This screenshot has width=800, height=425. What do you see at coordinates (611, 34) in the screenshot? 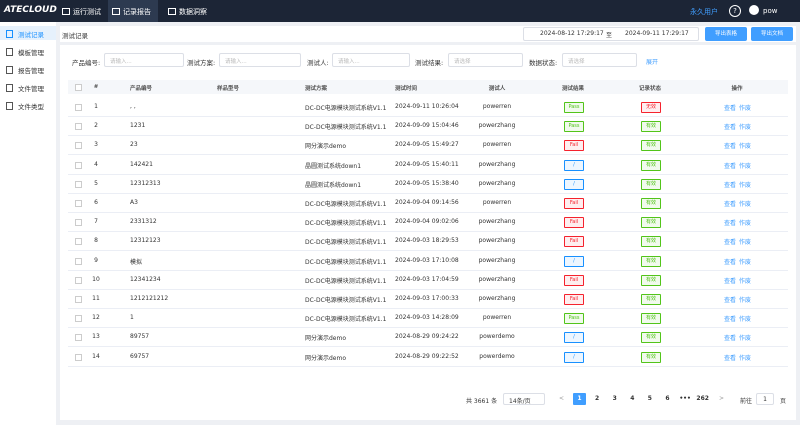
I see `date-range` at bounding box center [611, 34].